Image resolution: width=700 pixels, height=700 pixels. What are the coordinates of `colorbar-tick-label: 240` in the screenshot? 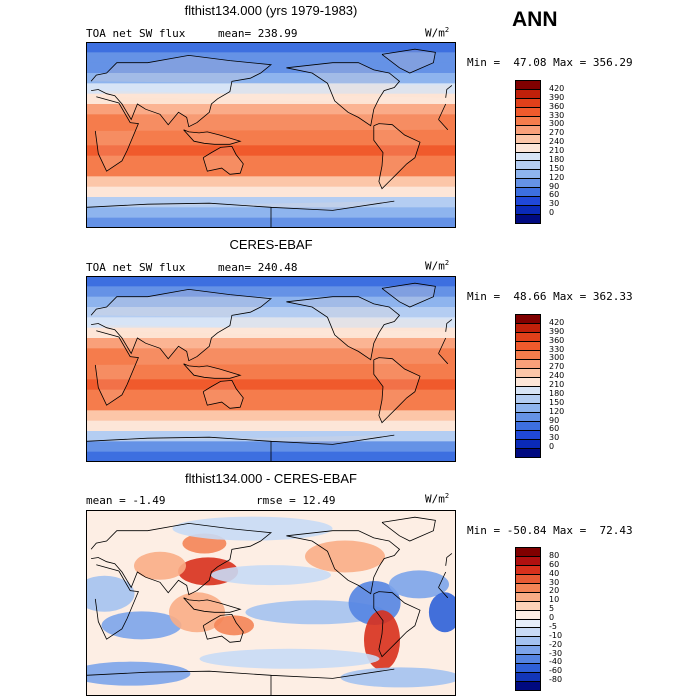 It's located at (557, 376).